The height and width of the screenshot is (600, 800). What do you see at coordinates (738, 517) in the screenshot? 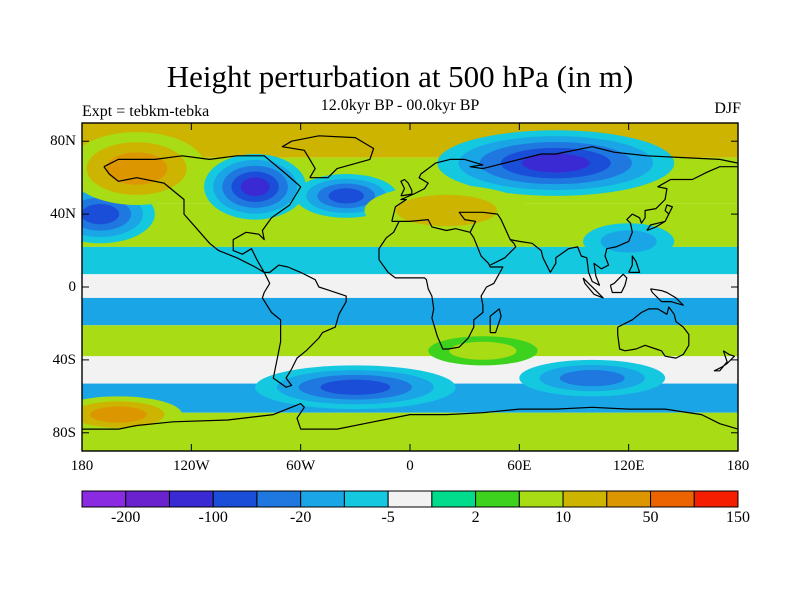
I see `colorbar-label: 150` at bounding box center [738, 517].